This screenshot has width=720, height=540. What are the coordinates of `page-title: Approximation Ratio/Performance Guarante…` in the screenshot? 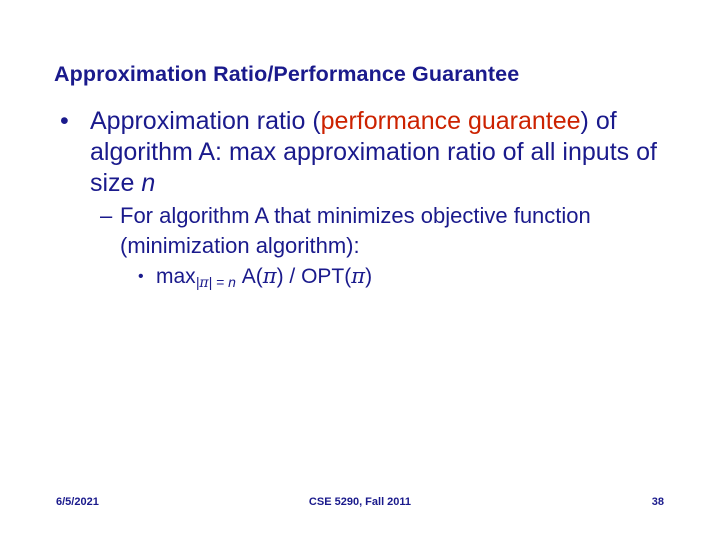 It's located at (287, 74).